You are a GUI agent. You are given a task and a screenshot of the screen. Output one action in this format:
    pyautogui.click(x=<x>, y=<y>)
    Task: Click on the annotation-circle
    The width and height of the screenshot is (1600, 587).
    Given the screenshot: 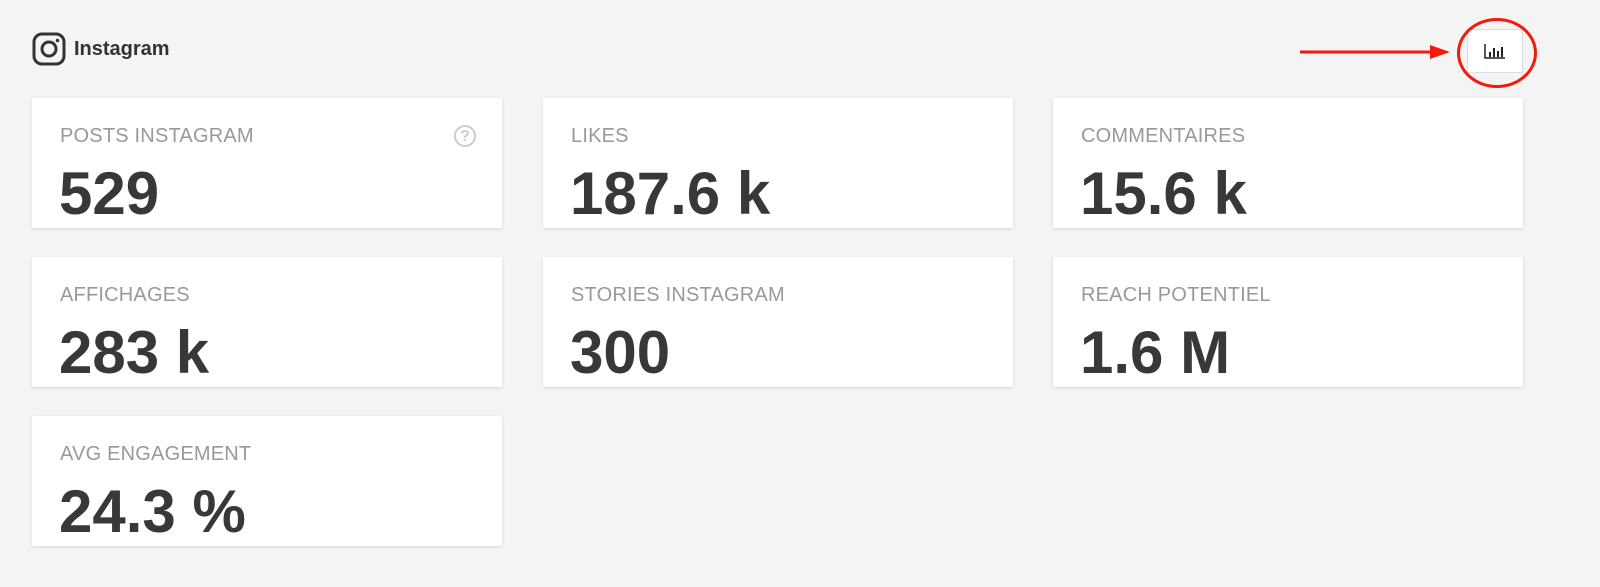 What is the action you would take?
    pyautogui.click(x=1497, y=53)
    